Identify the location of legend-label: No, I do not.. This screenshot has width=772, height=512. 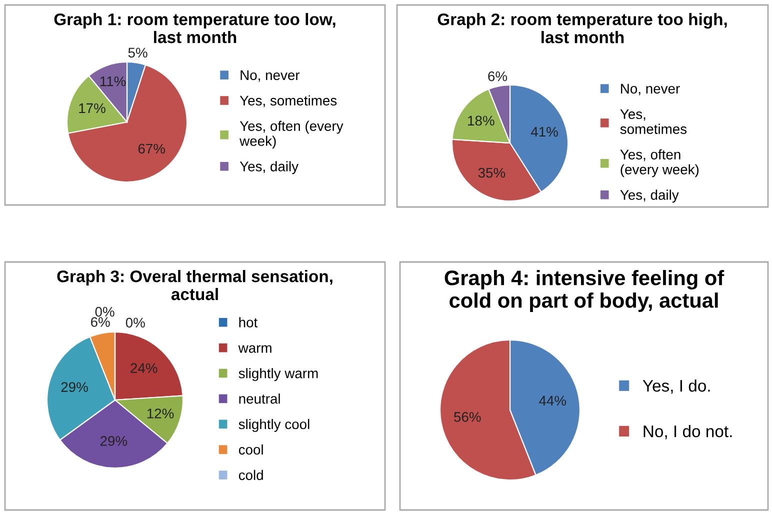
(688, 432).